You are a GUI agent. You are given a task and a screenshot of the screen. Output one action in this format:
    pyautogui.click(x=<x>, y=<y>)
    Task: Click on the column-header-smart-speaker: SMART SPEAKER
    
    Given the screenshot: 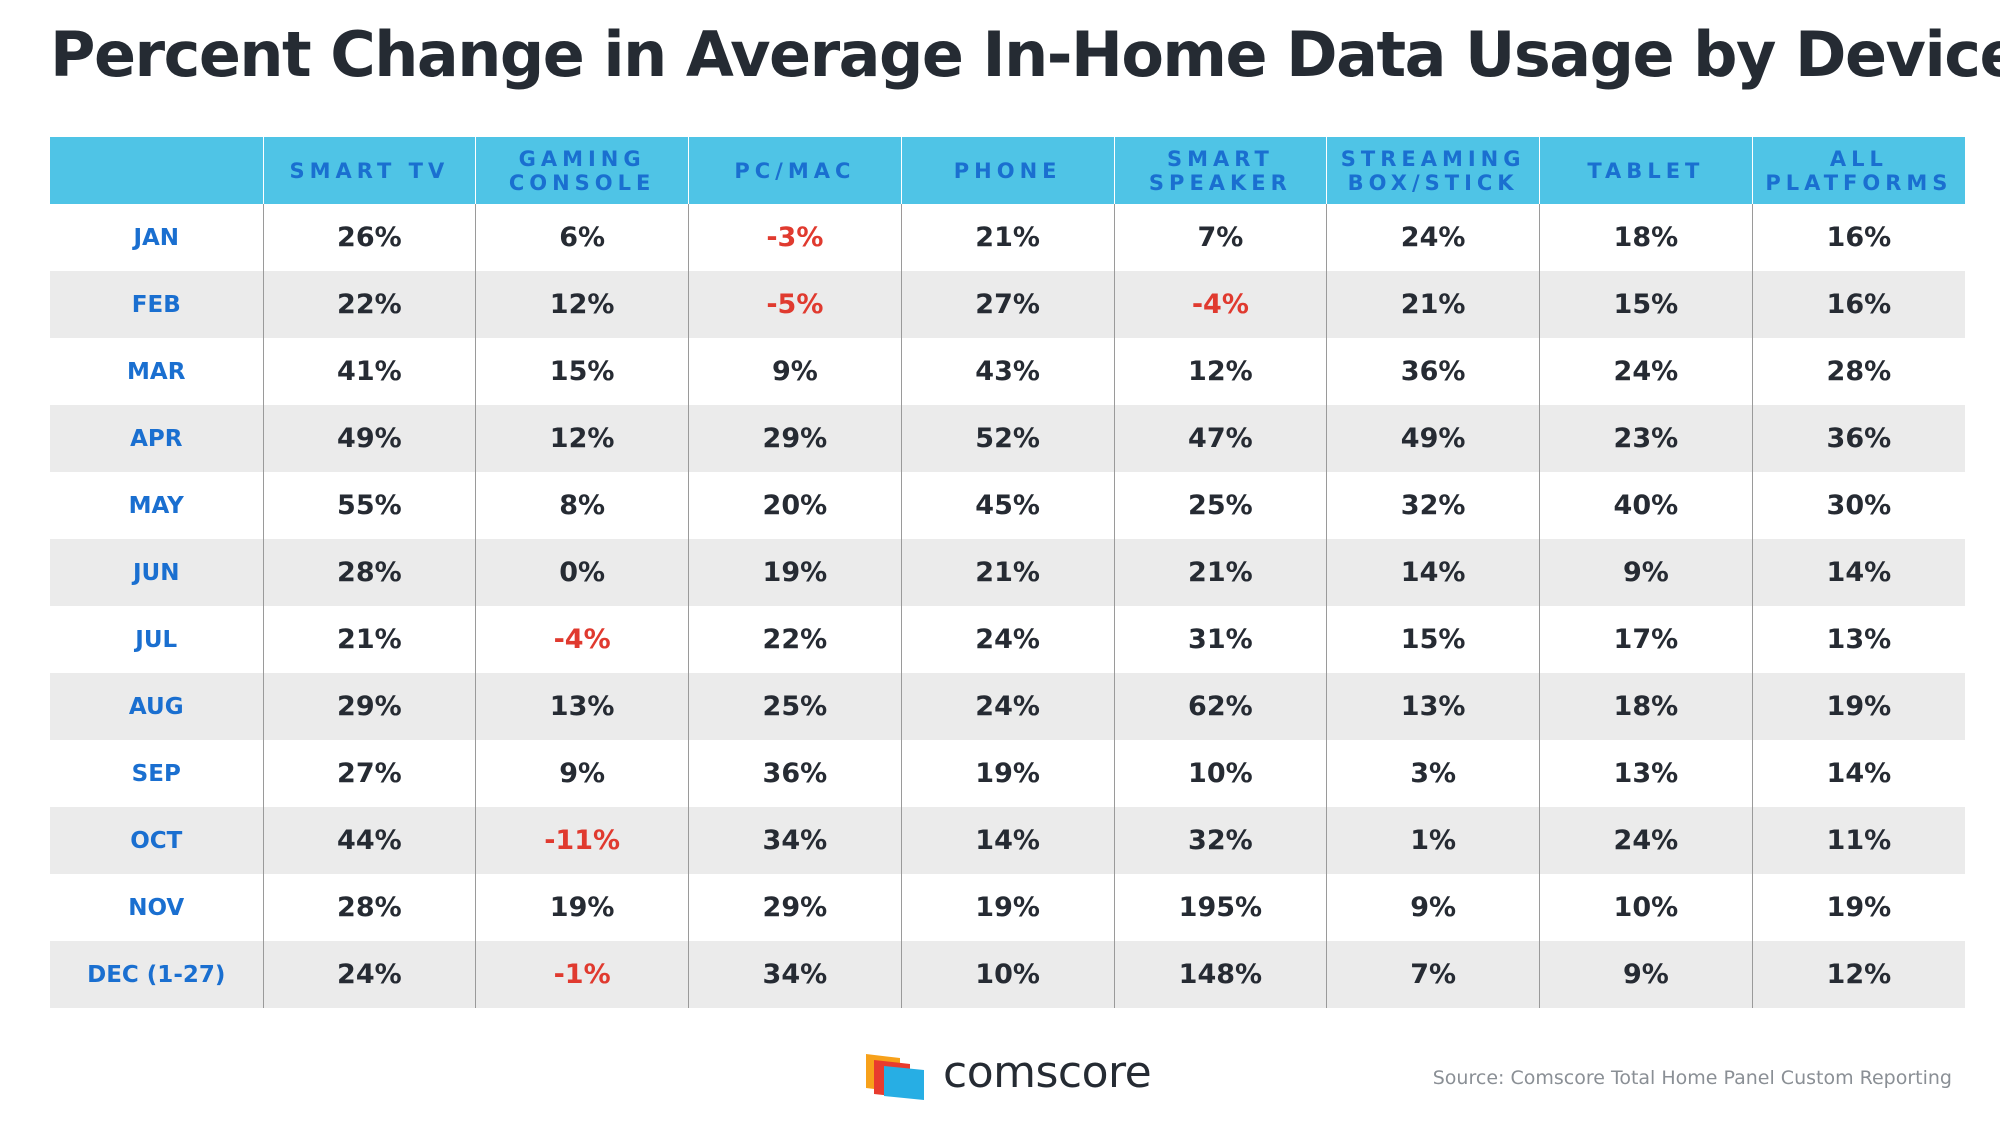 What is the action you would take?
    pyautogui.click(x=1220, y=170)
    